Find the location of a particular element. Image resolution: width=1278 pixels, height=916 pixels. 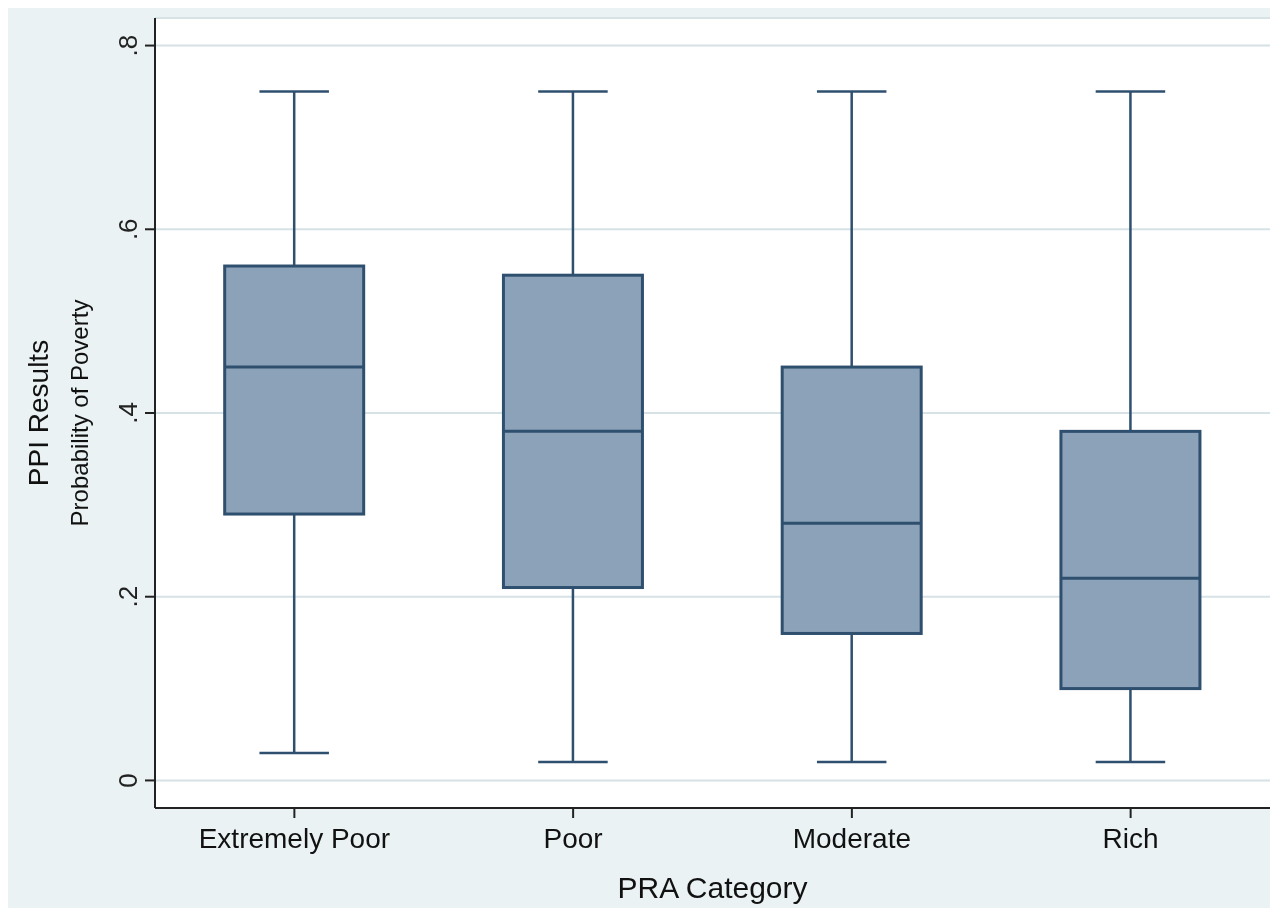

x-axis-title: PRA Category is located at coordinates (712, 887).